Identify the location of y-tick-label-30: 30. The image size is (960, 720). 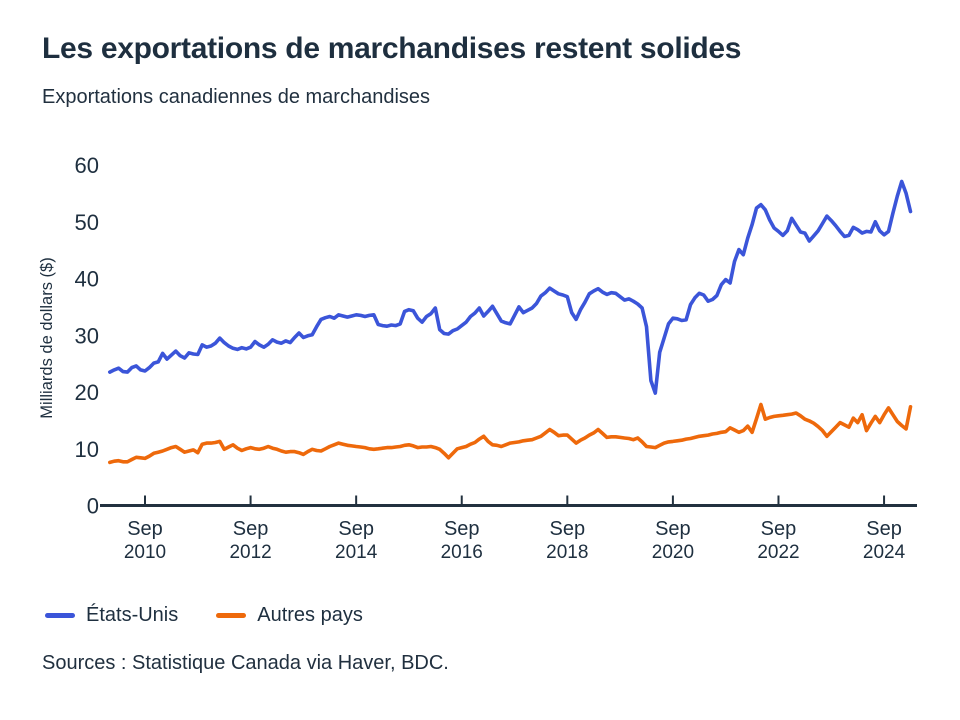
(87, 335).